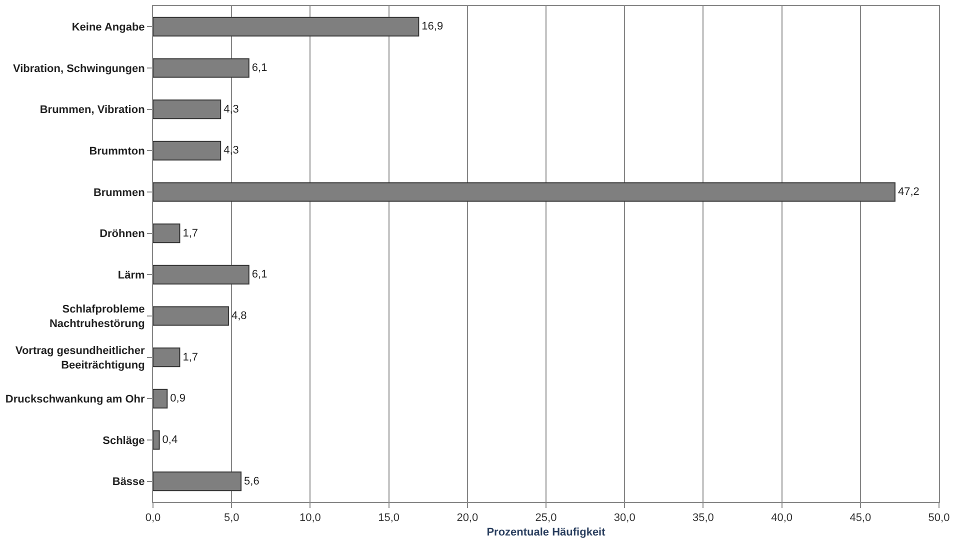  What do you see at coordinates (939, 518) in the screenshot?
I see `x-tick-label: 50,0` at bounding box center [939, 518].